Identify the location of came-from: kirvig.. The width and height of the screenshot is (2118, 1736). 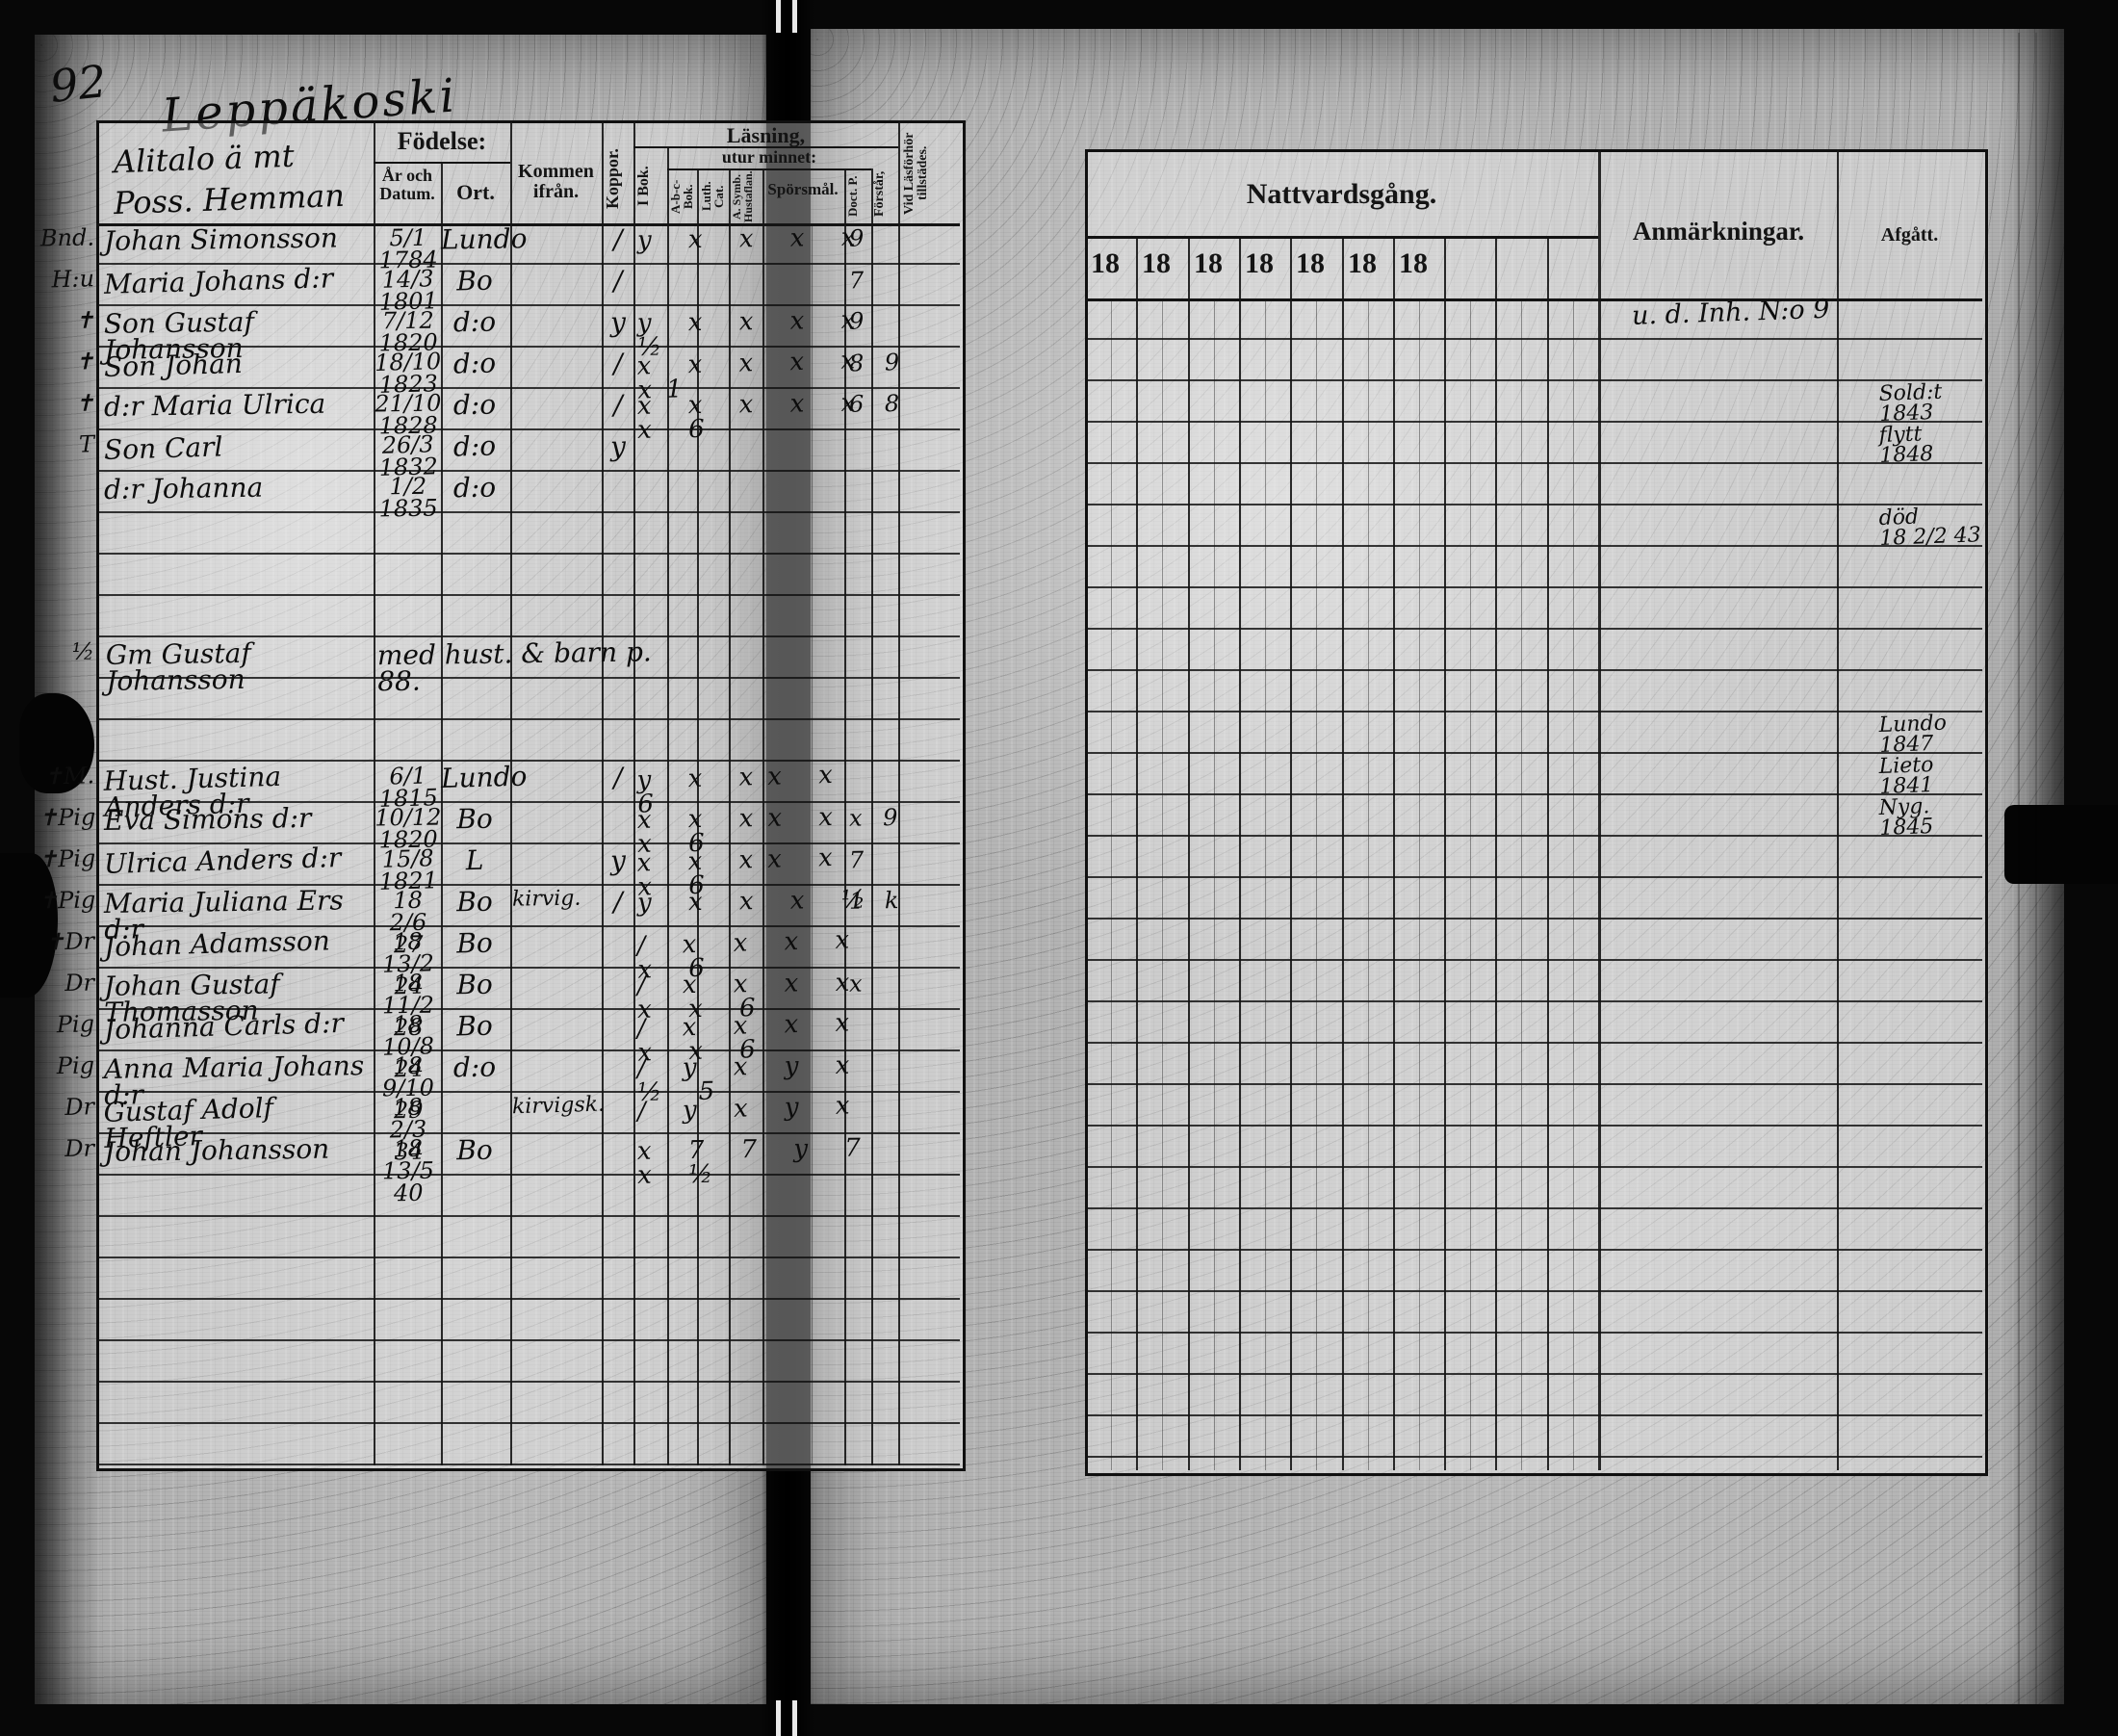
(546, 899).